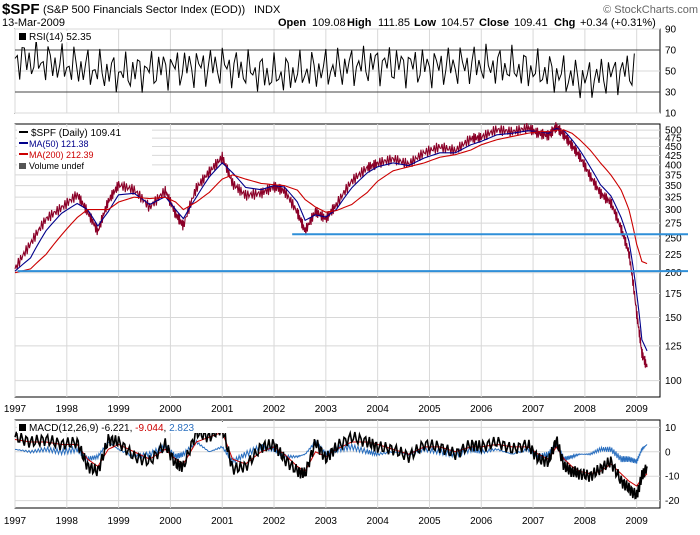  What do you see at coordinates (57, 166) in the screenshot?
I see `legend-volume: Volume undef` at bounding box center [57, 166].